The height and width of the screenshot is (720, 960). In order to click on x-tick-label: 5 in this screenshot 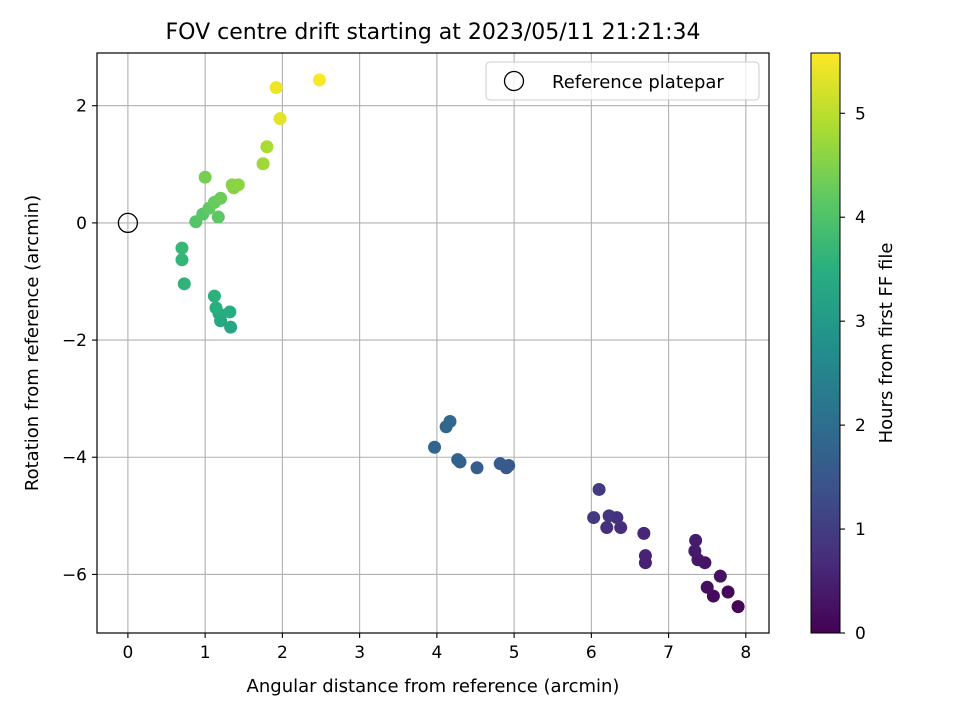, I will do `click(514, 653)`.